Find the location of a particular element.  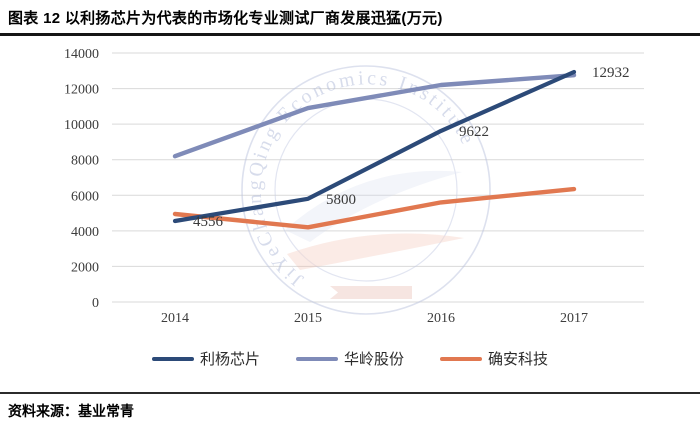

chart-legend: 利杨芯片 华岭股份 确安科技 is located at coordinates (350, 358).